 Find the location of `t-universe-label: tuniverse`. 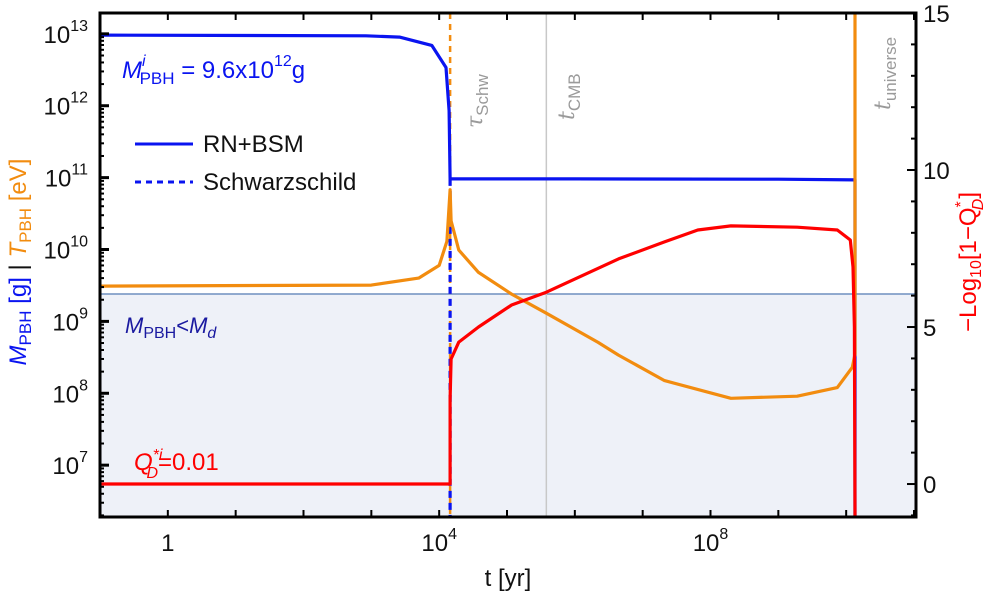

t-universe-label: tuniverse is located at coordinates (885, 73).